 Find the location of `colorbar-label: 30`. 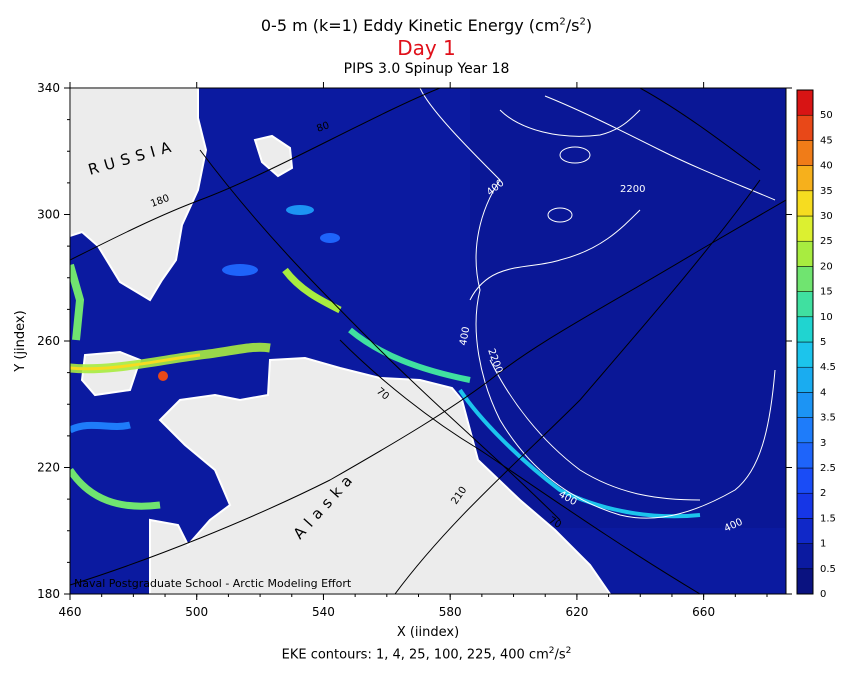

colorbar-label: 30 is located at coordinates (826, 216).